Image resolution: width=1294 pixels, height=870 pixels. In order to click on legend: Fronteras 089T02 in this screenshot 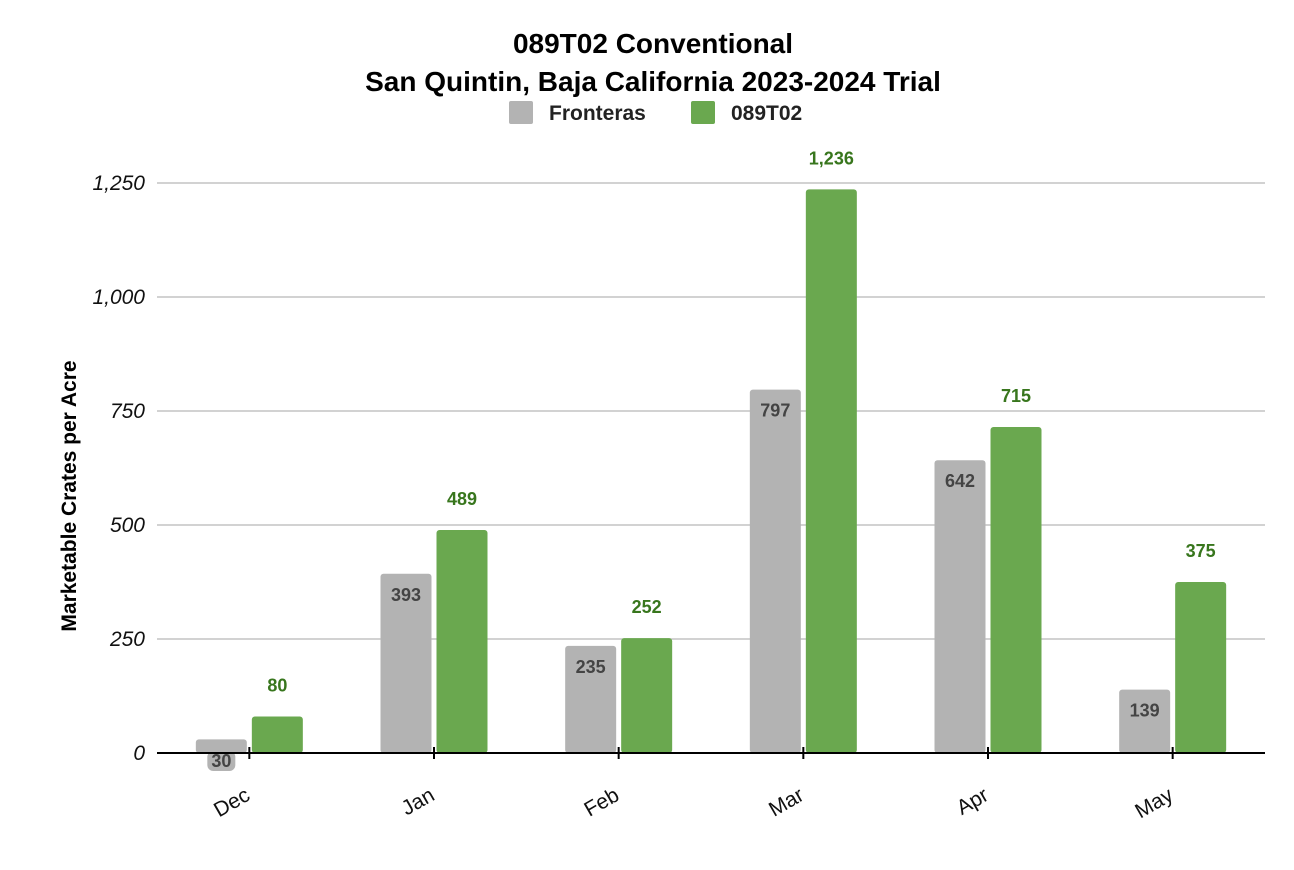, I will do `click(655, 113)`.